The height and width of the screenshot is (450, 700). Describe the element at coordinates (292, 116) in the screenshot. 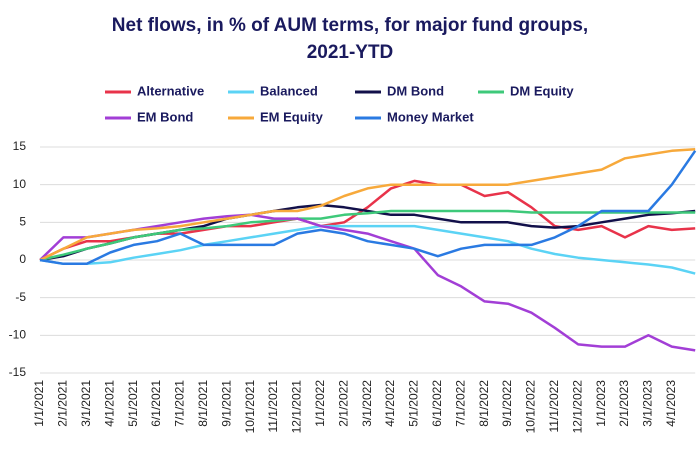

I see `legend-label: EM Equity` at that location.